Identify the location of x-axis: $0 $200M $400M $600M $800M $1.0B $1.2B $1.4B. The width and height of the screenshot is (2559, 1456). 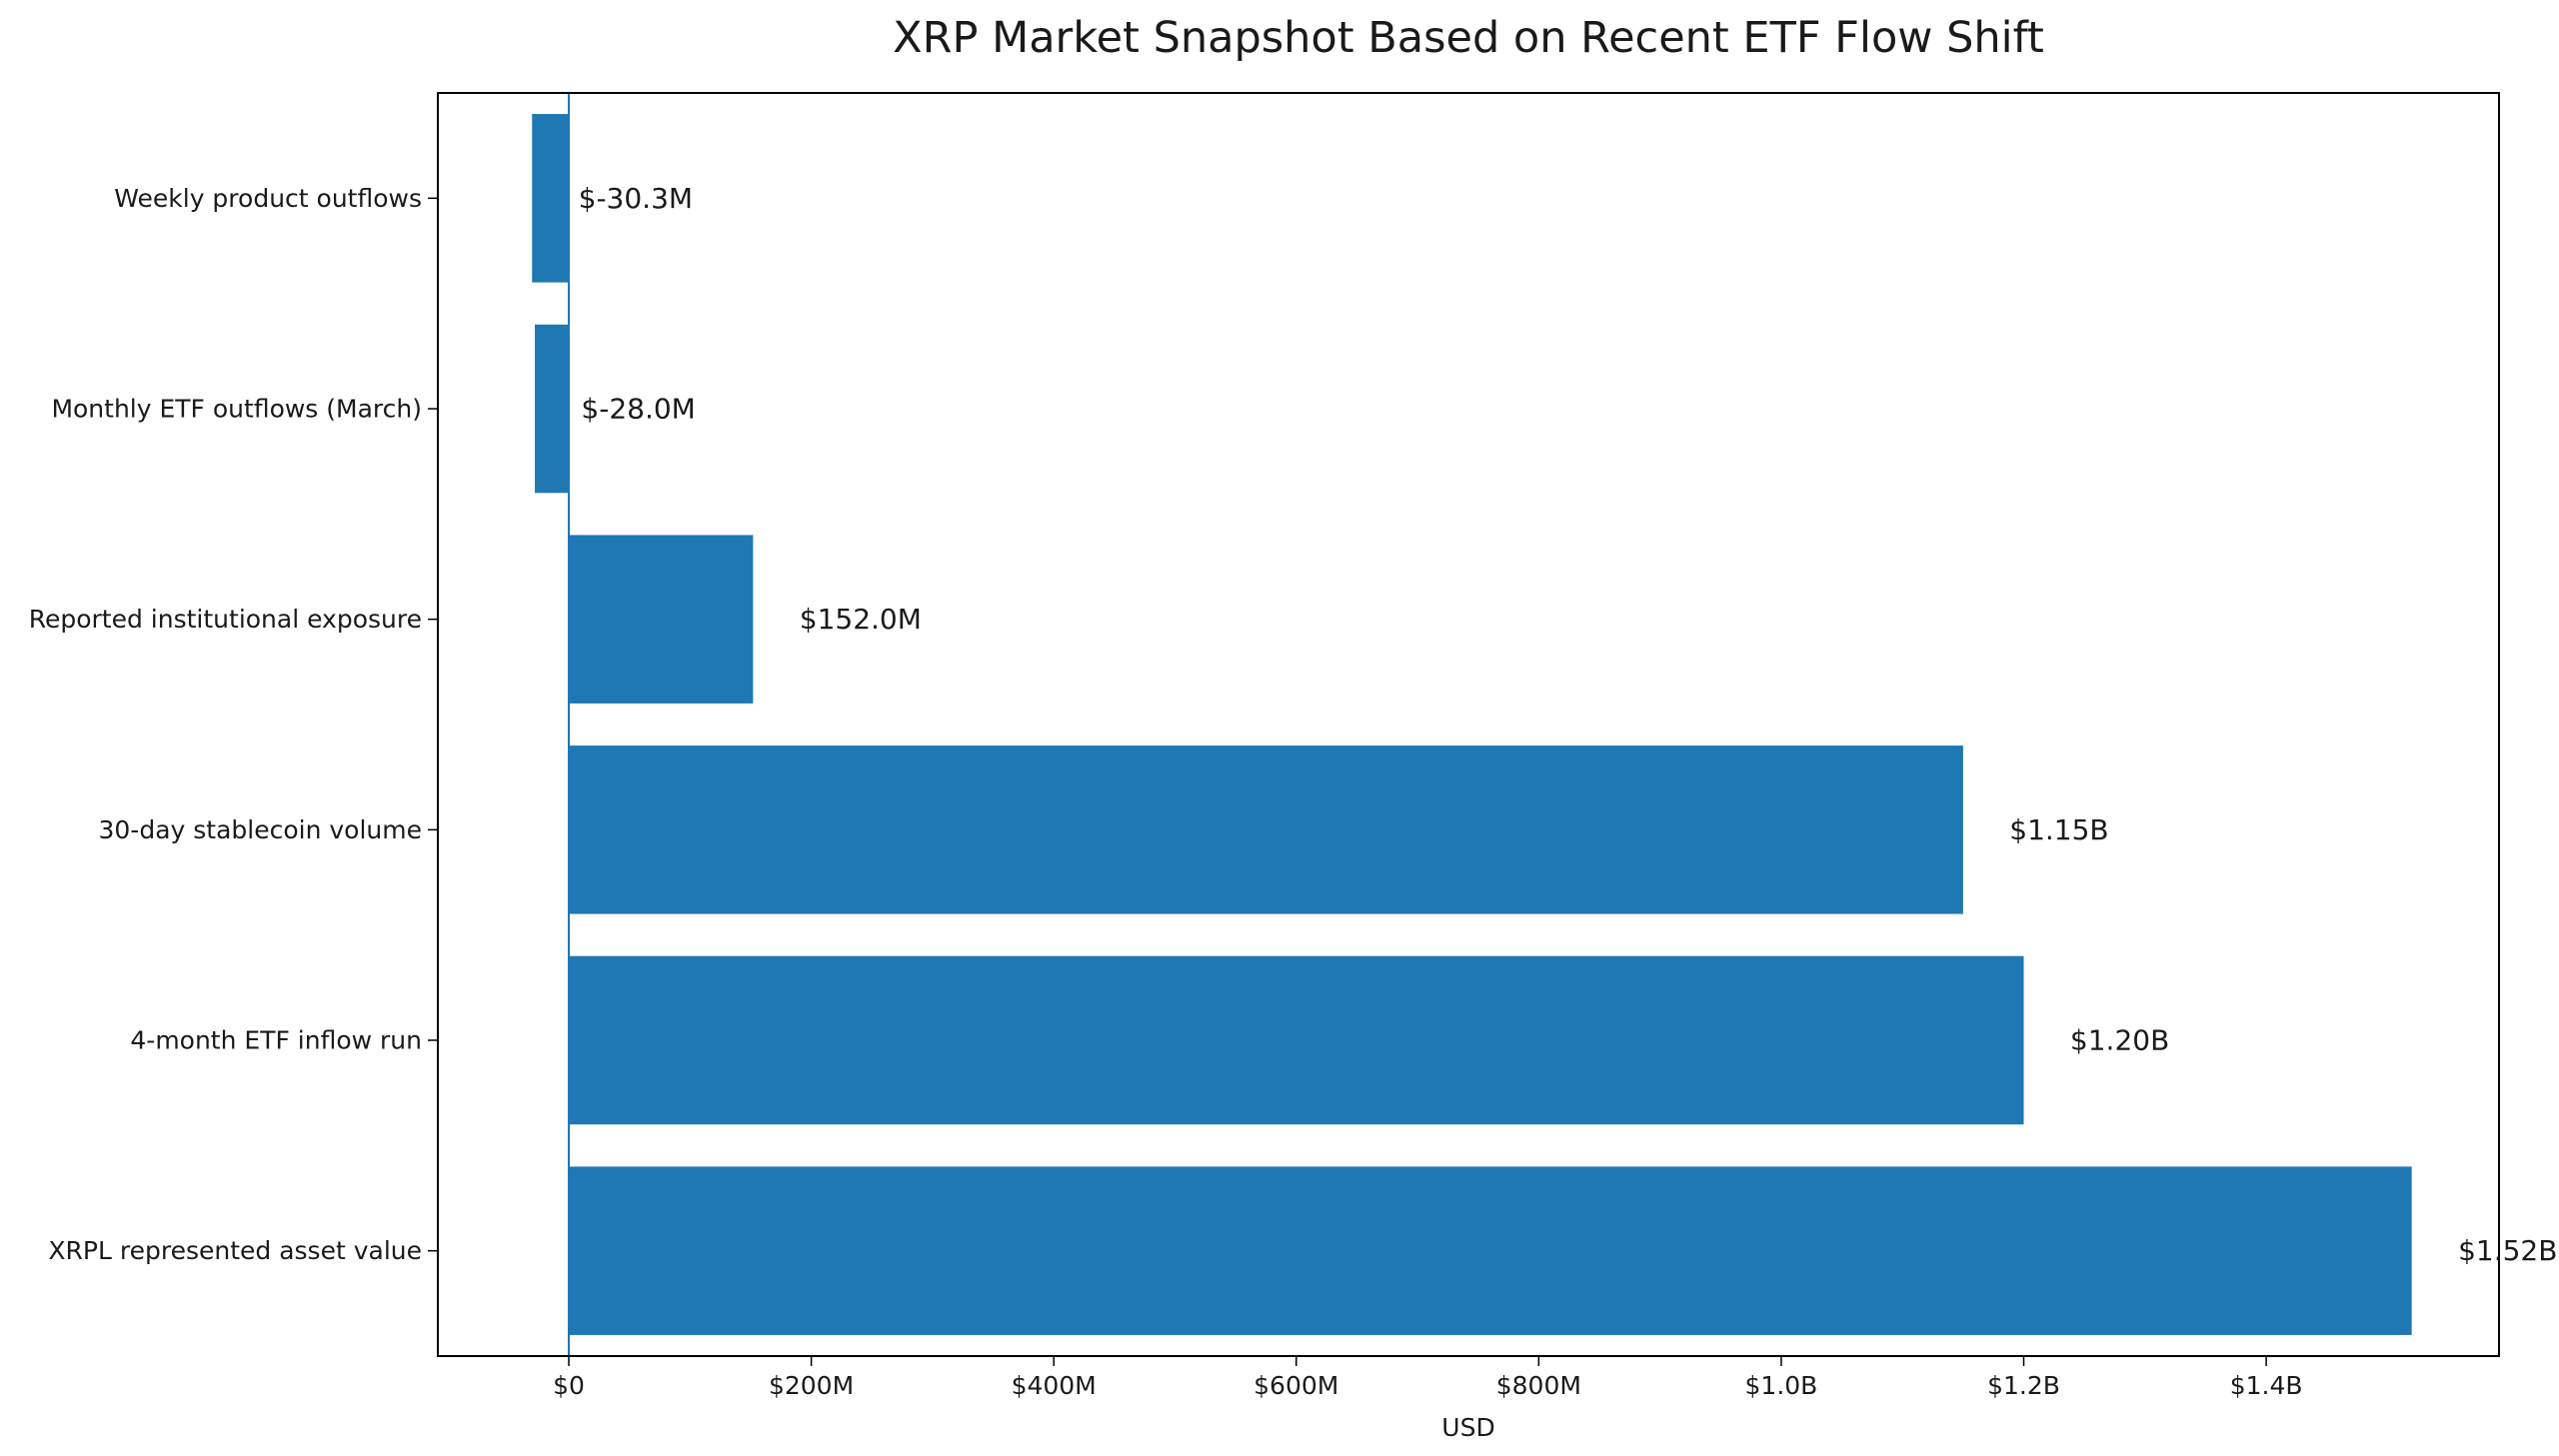
(1428, 1378).